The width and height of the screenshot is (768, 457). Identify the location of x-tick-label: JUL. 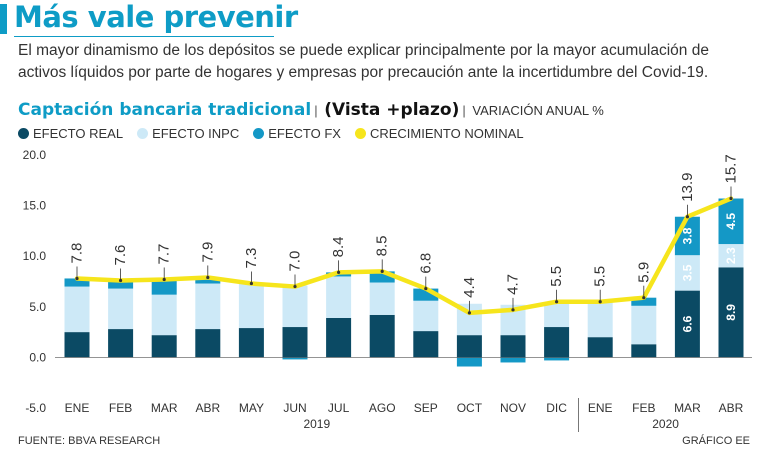
(339, 408).